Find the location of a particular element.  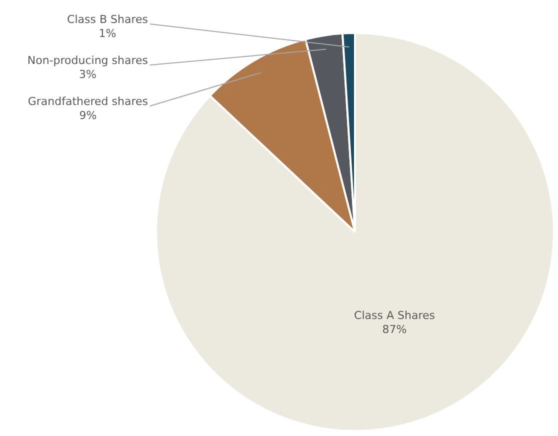

slice-label: Class A Shares is located at coordinates (395, 315).